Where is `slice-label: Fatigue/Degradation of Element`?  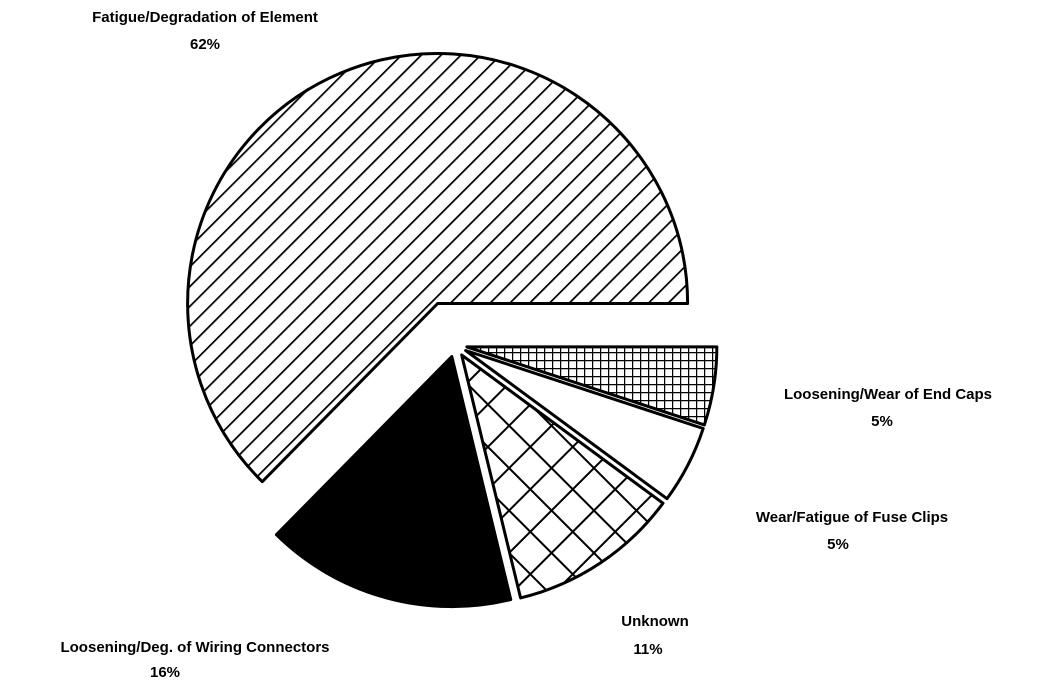 slice-label: Fatigue/Degradation of Element is located at coordinates (205, 17).